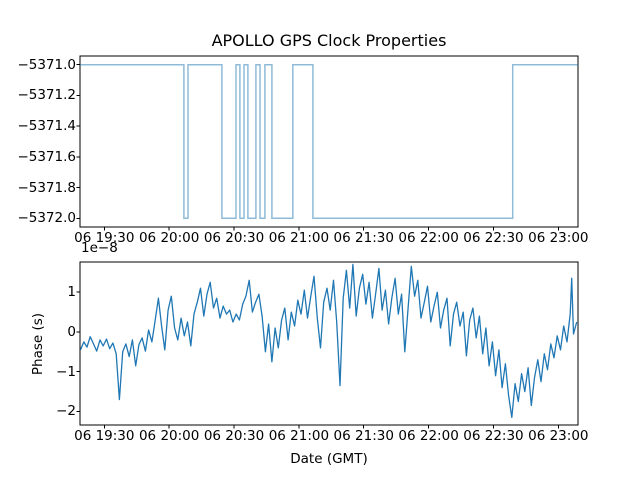 The width and height of the screenshot is (640, 480). Describe the element at coordinates (329, 40) in the screenshot. I see `chart-title: APOLLO GPS Clock Properties` at that location.